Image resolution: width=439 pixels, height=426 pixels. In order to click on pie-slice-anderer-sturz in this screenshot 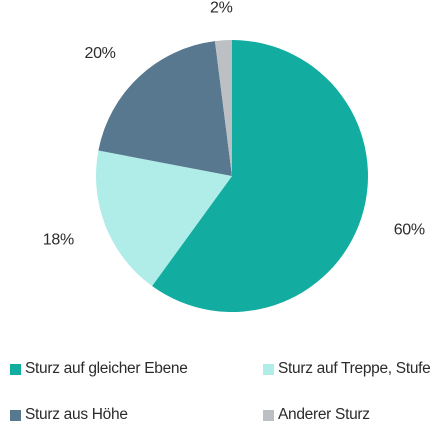, I will do `click(223, 107)`.